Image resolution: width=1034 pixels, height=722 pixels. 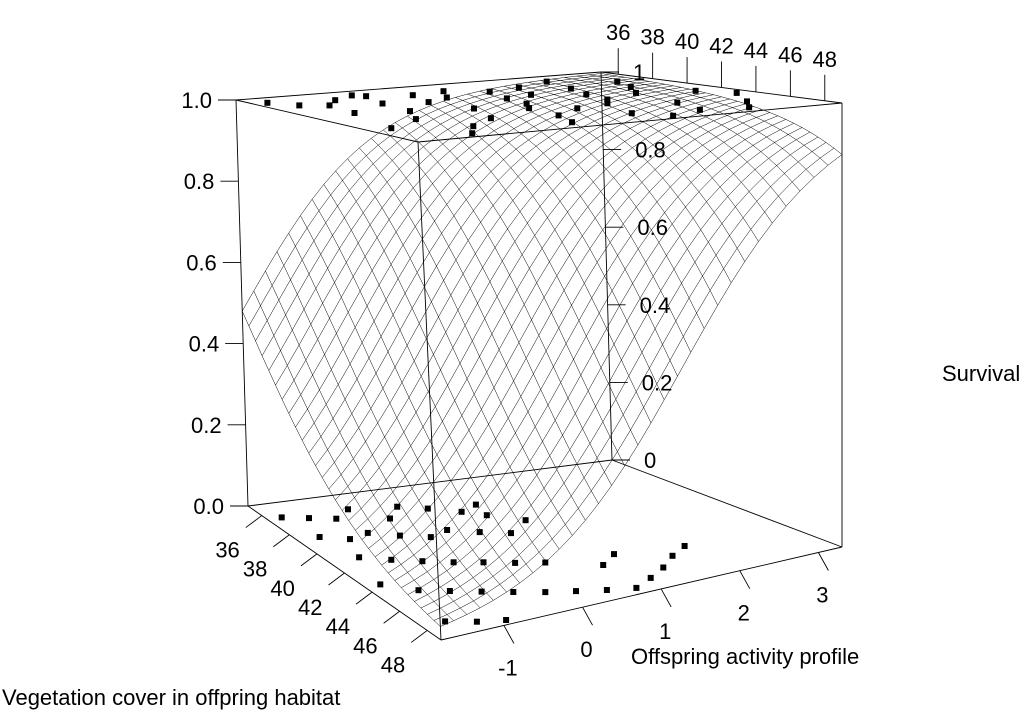 I want to click on left-z-tick-label: 0.6, so click(x=201, y=262).